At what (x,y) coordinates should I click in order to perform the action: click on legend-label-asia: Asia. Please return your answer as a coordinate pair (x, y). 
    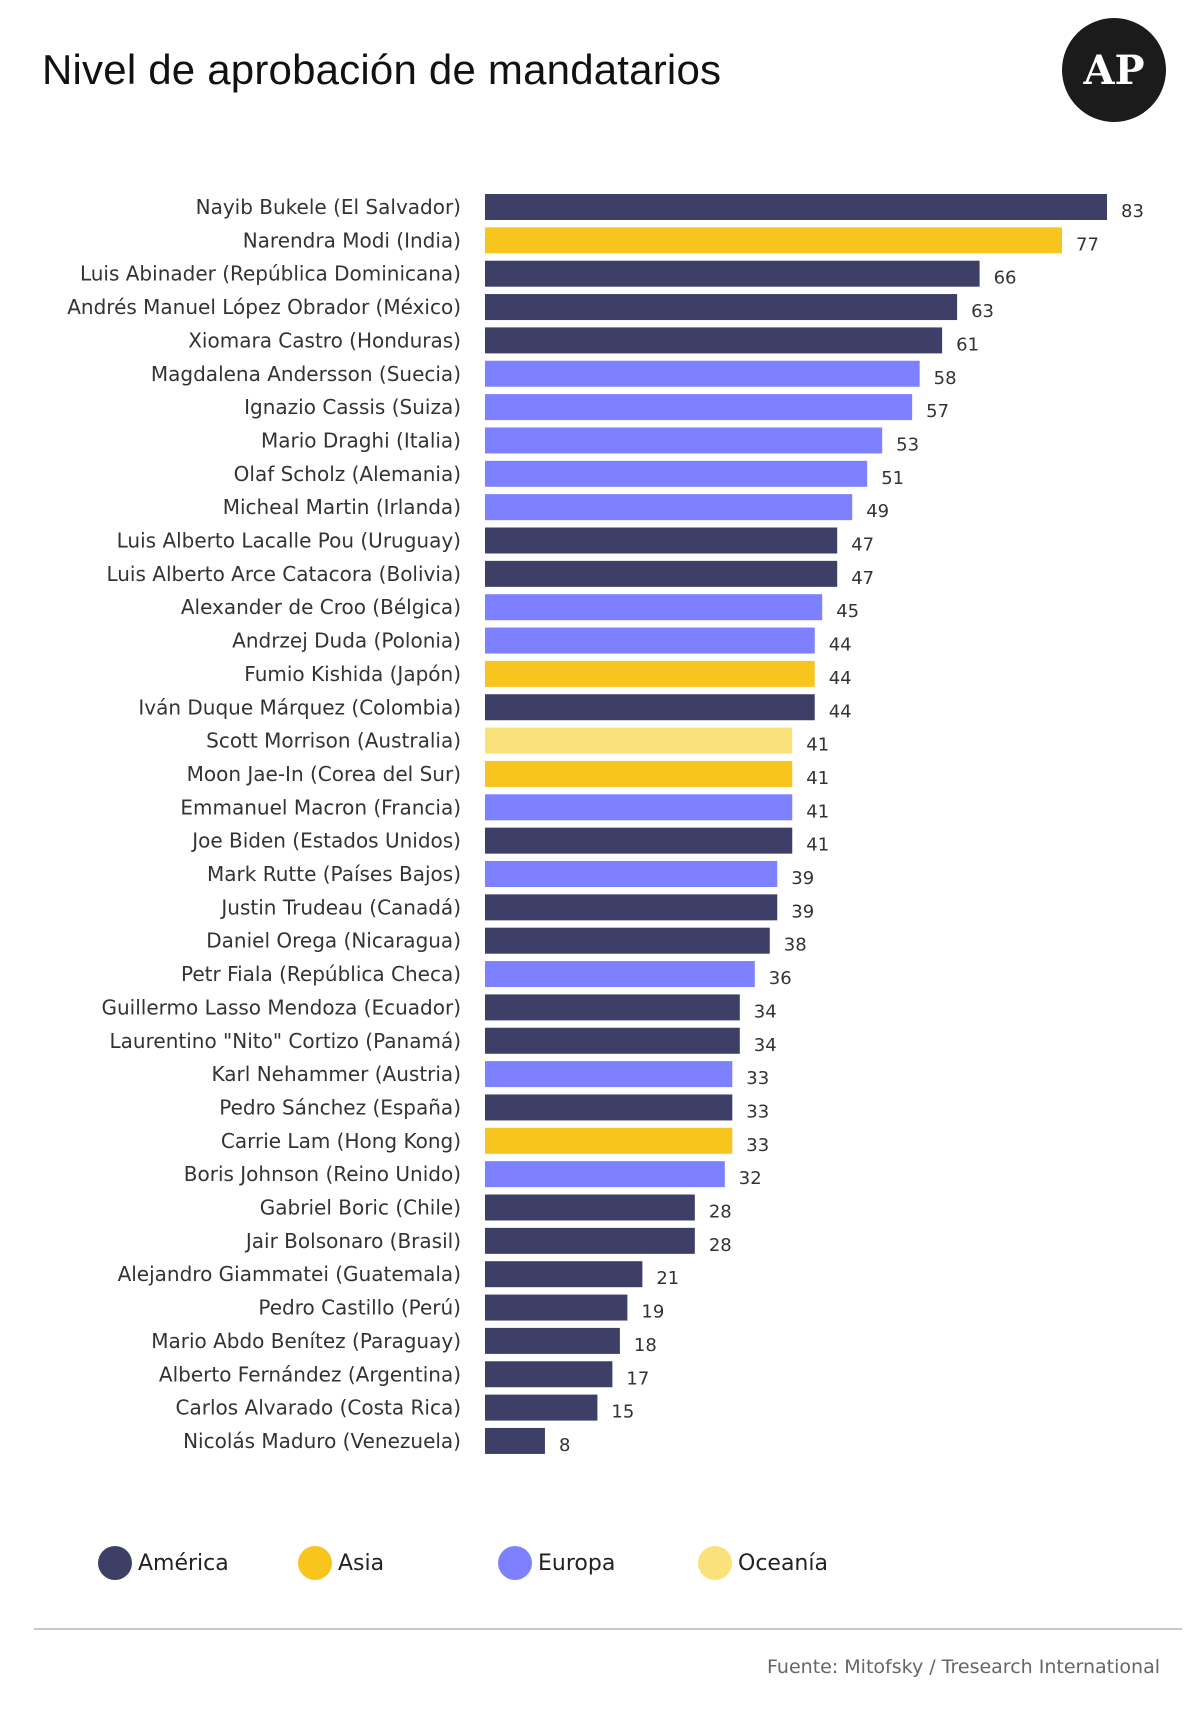
    Looking at the image, I should click on (361, 1563).